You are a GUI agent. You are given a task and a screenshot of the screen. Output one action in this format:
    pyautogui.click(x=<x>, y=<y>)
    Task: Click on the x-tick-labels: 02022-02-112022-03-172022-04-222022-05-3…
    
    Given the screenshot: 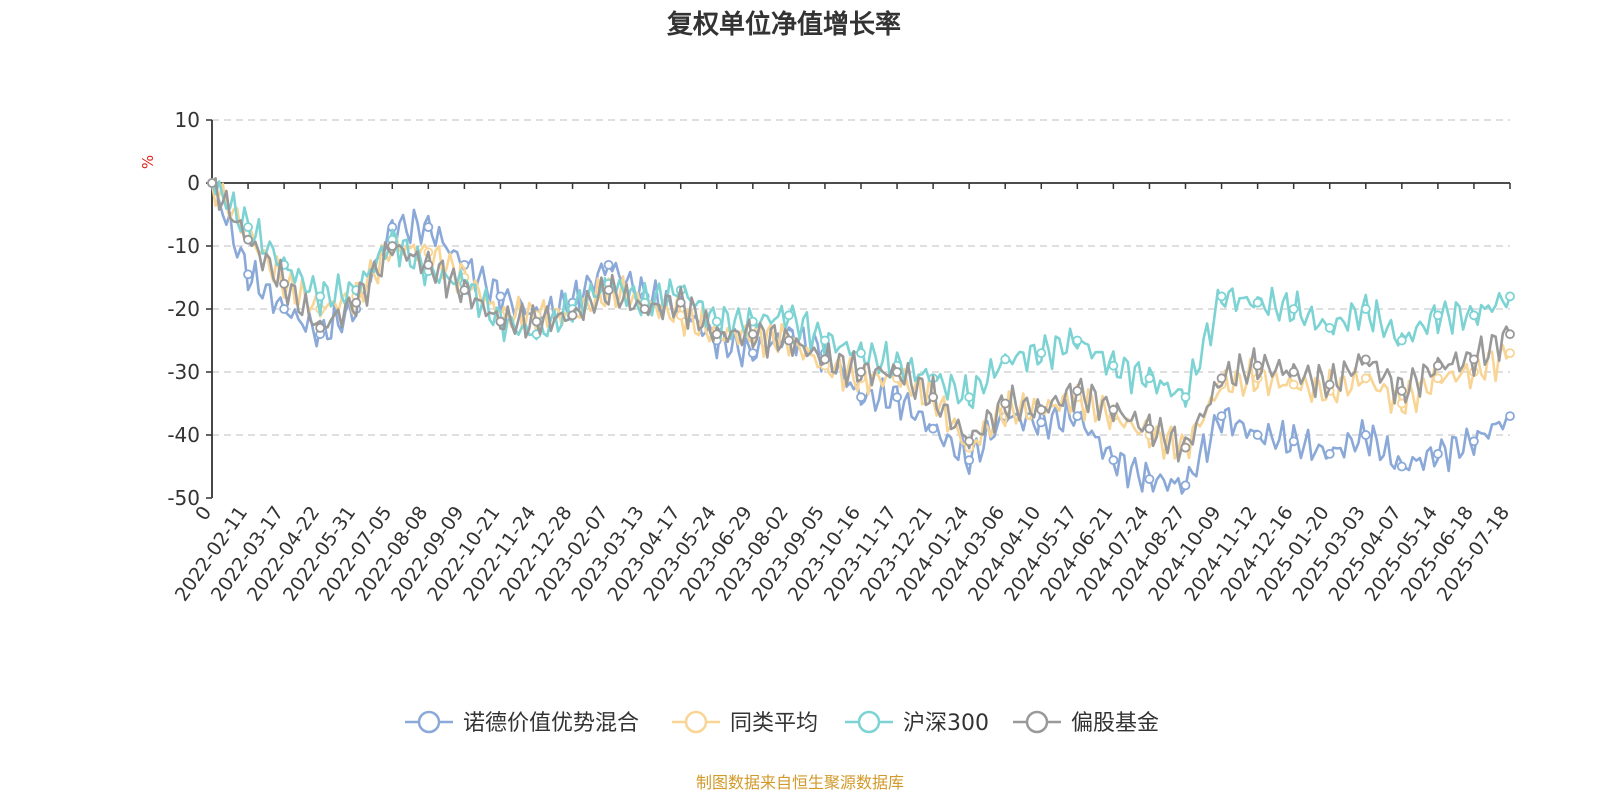 What is the action you would take?
    pyautogui.click(x=842, y=553)
    